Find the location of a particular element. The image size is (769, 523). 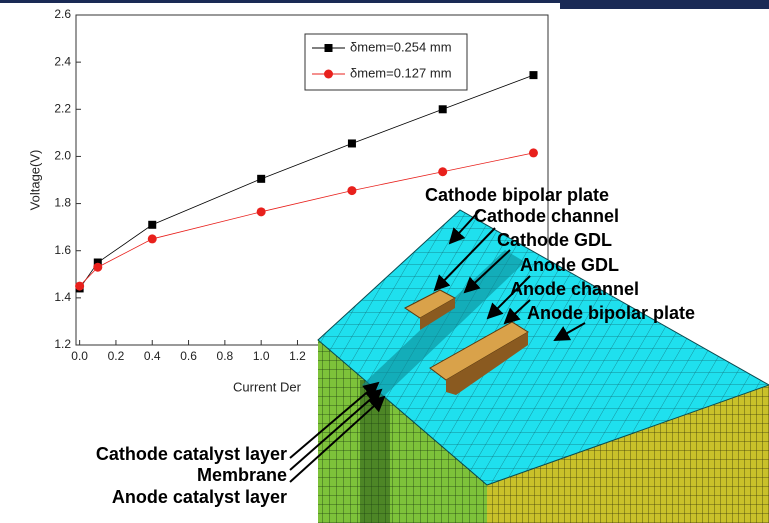

header-line is located at coordinates (384, 1).